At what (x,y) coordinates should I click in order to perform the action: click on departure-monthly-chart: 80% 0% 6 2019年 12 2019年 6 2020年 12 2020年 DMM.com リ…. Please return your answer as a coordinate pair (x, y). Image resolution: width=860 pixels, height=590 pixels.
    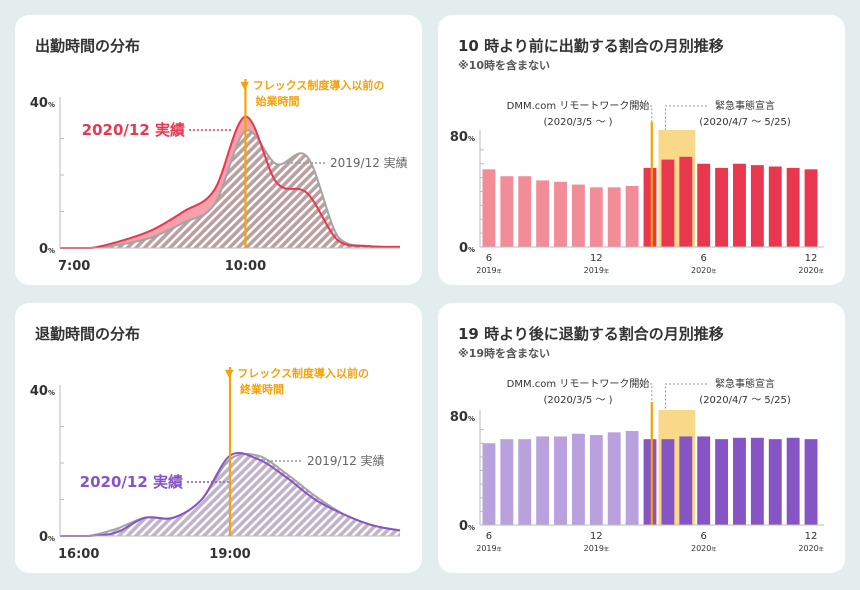
    Looking at the image, I should click on (637, 465).